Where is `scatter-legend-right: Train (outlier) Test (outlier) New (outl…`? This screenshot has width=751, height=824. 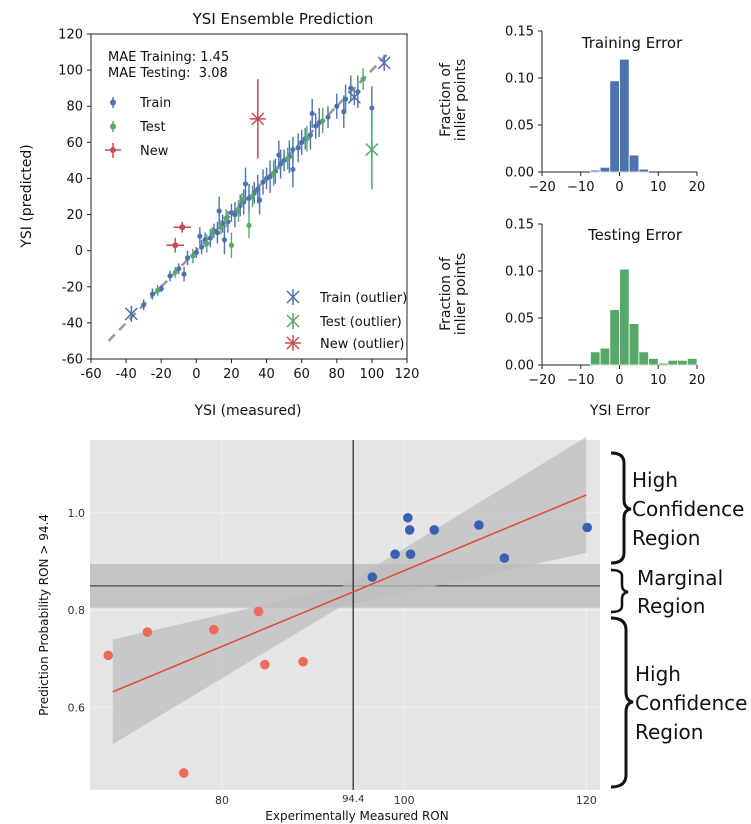
scatter-legend-right: Train (outlier) Test (outlier) New (outl… is located at coordinates (346, 320).